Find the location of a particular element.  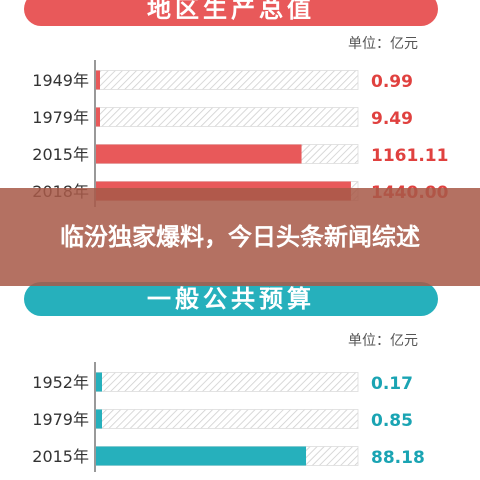

category-label: 1952年 is located at coordinates (60, 382).